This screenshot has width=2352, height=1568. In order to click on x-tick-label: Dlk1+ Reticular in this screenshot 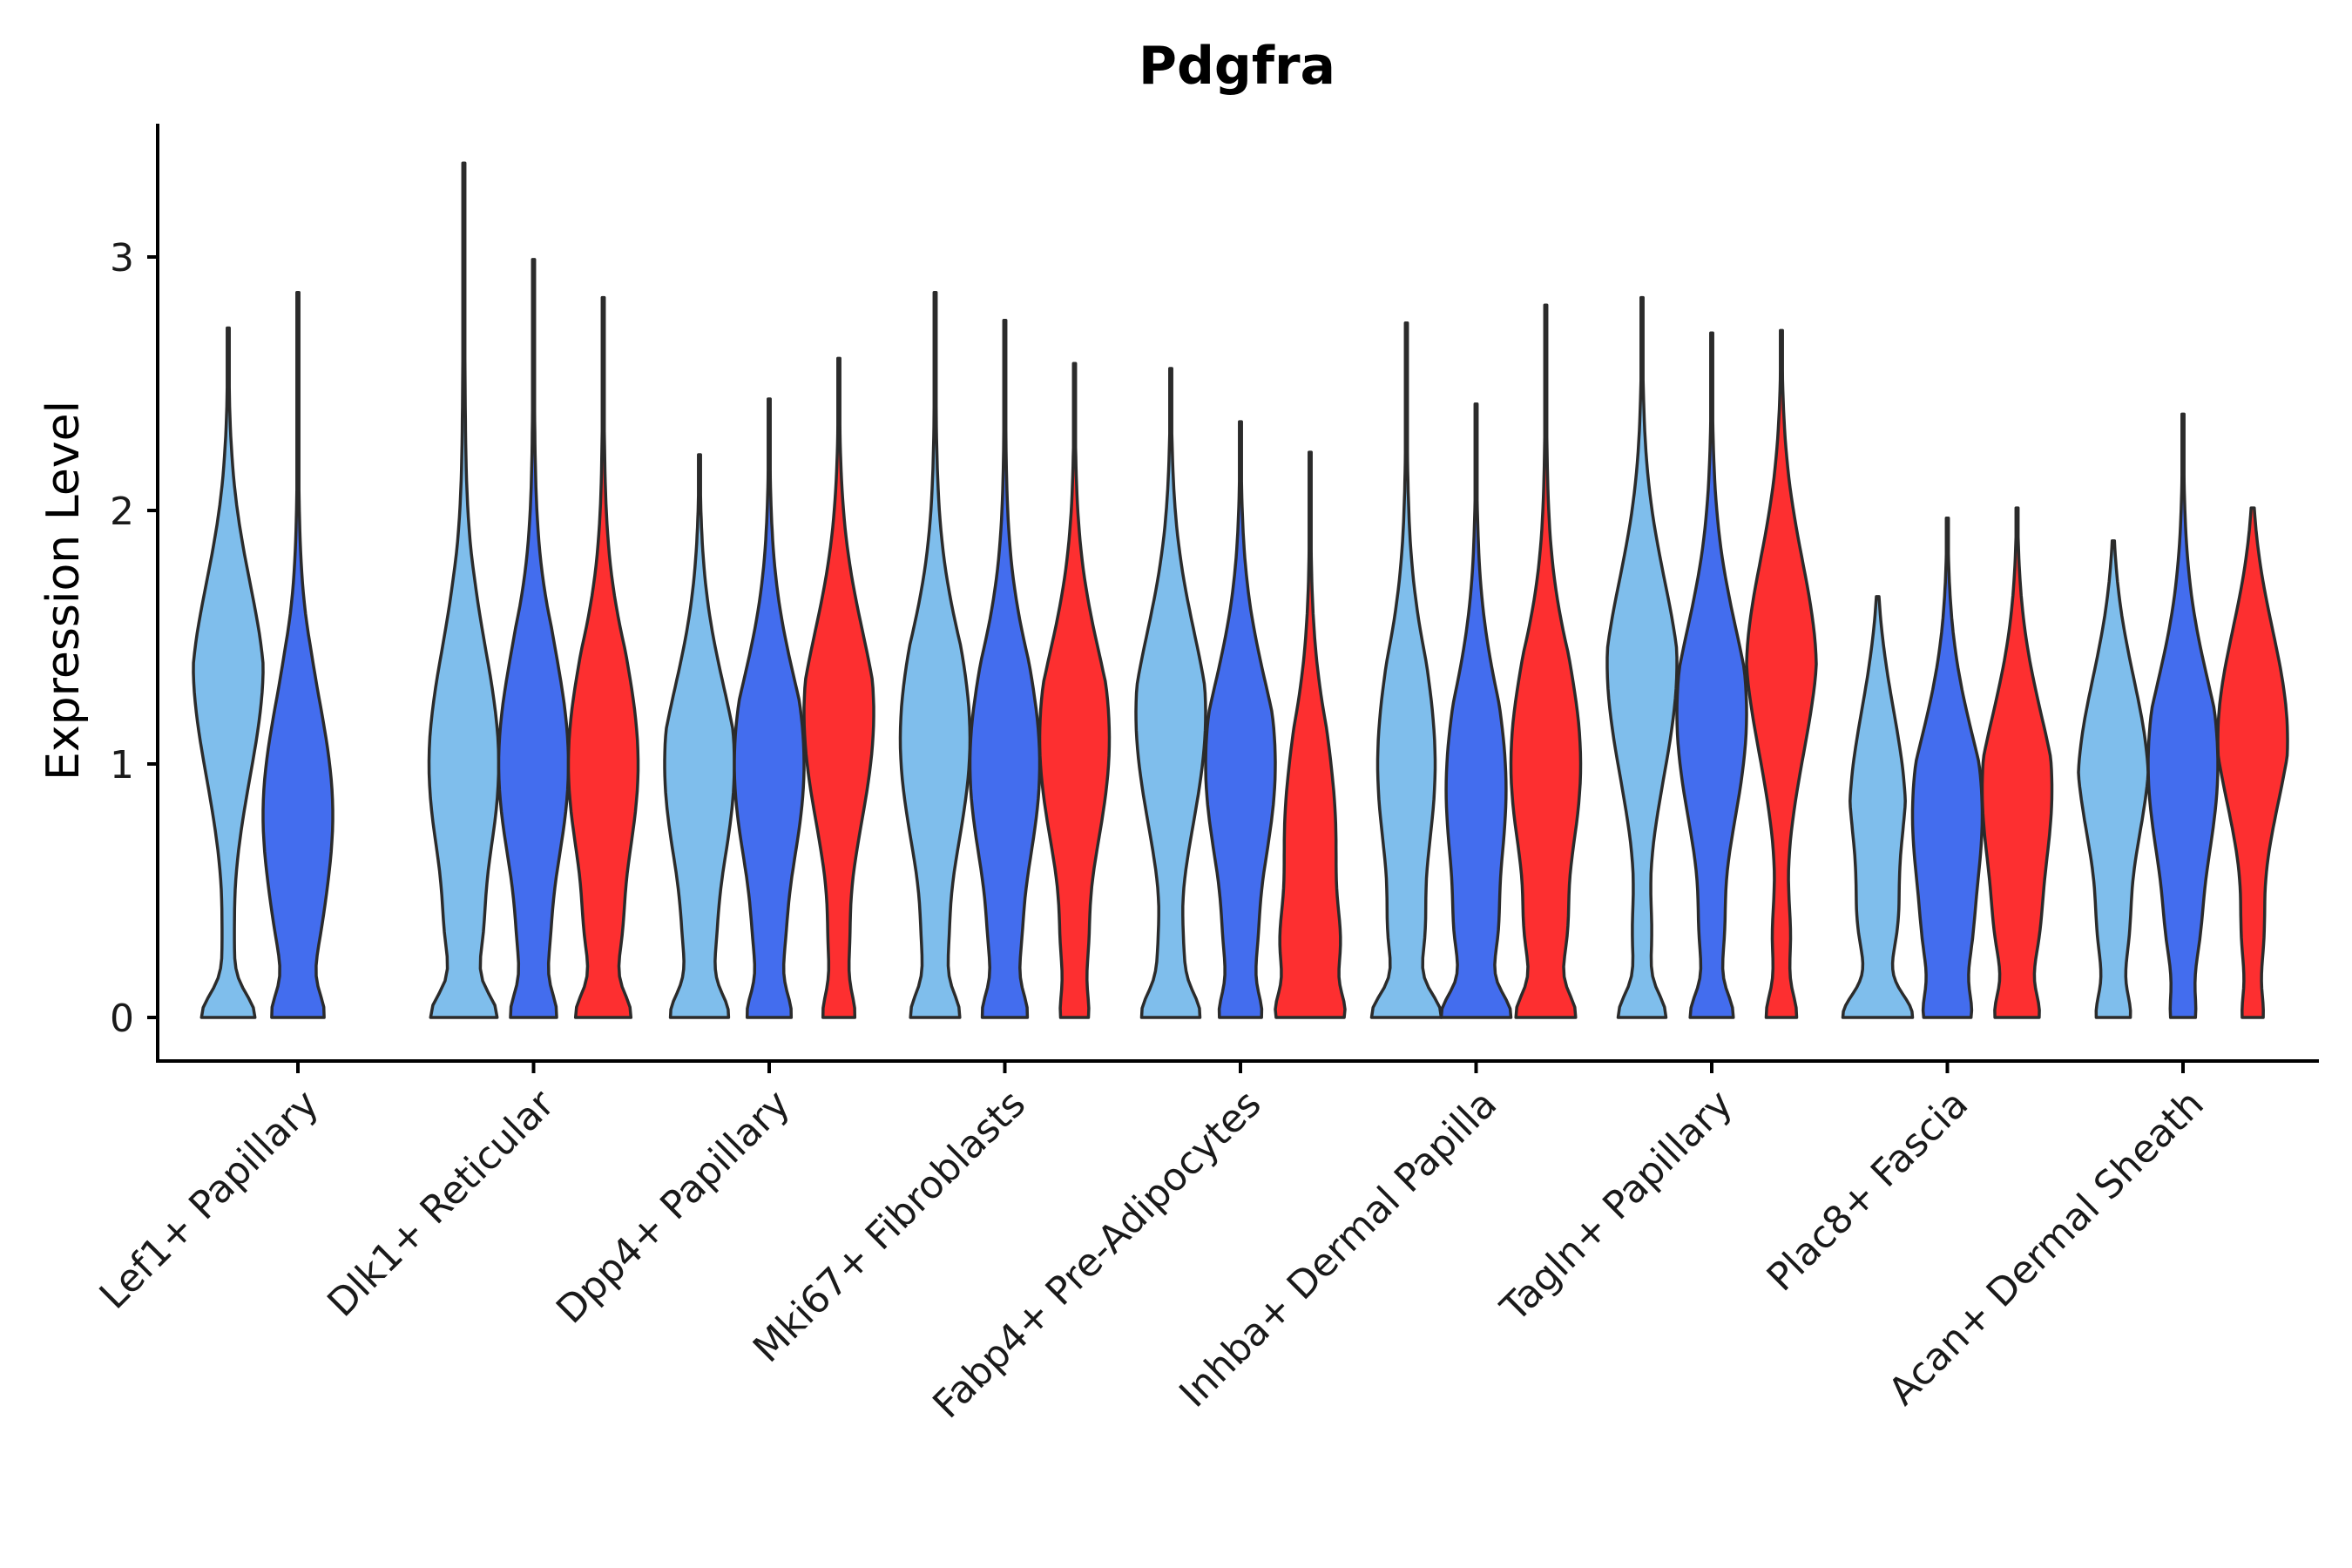, I will do `click(442, 1203)`.